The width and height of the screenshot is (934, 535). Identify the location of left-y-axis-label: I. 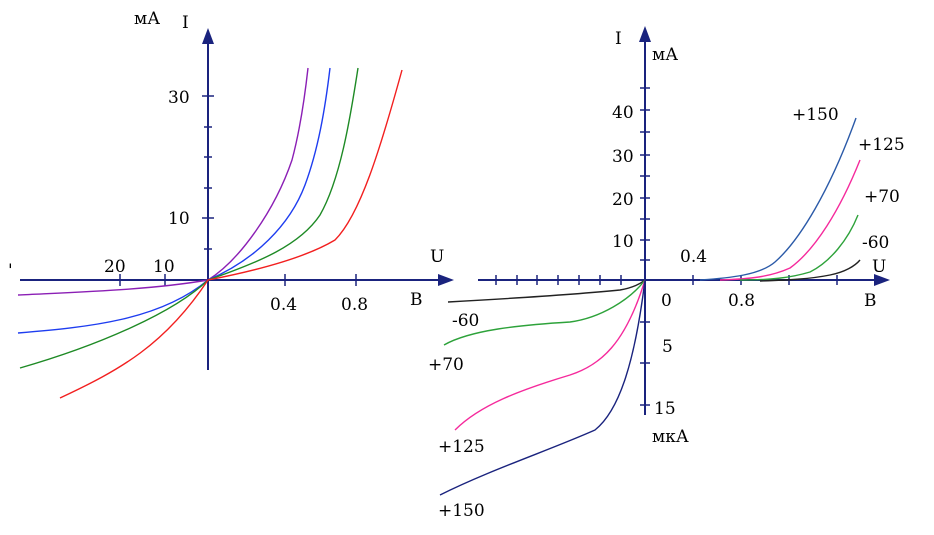
(185, 23).